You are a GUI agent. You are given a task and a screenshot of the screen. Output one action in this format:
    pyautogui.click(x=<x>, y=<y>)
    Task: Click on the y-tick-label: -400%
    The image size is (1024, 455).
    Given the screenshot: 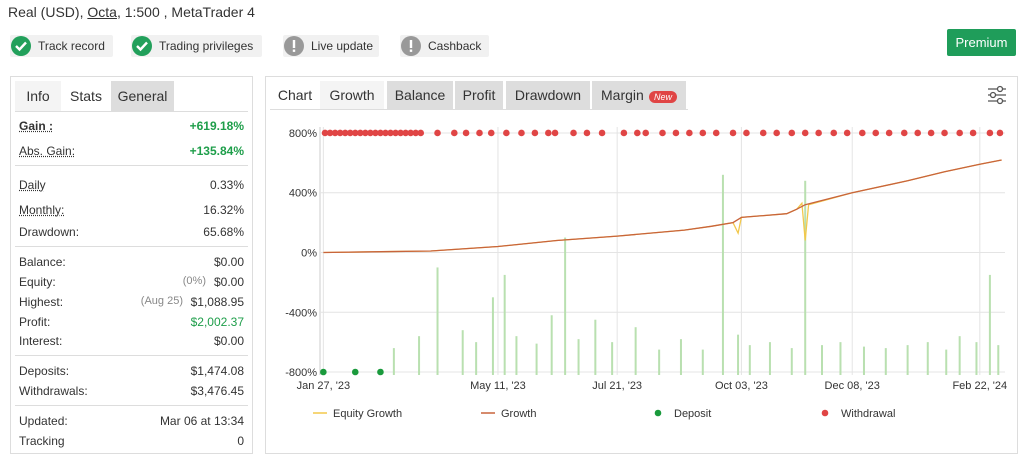 What is the action you would take?
    pyautogui.click(x=301, y=313)
    